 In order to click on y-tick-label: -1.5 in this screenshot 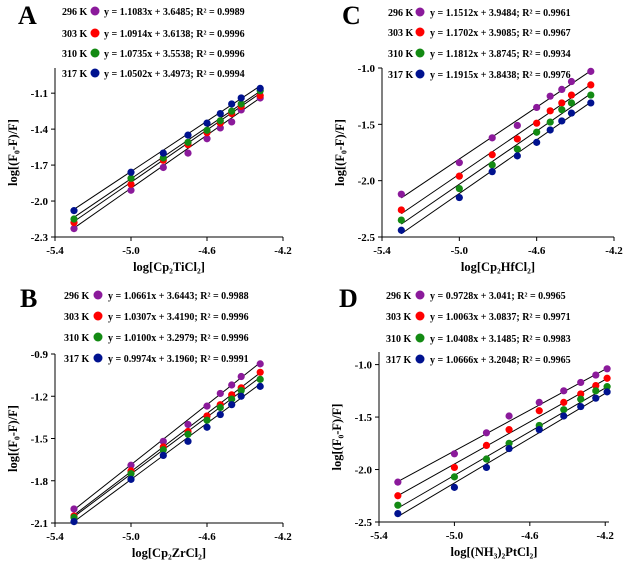, I will do `click(364, 418)`.